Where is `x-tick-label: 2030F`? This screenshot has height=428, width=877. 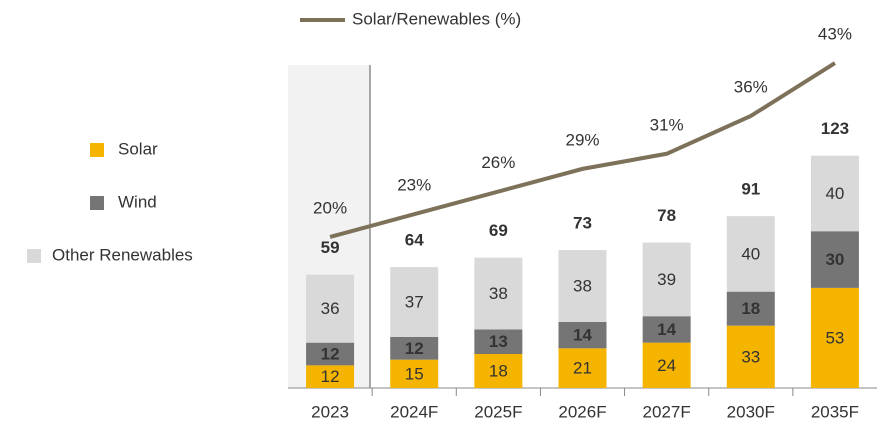 x-tick-label: 2030F is located at coordinates (751, 411).